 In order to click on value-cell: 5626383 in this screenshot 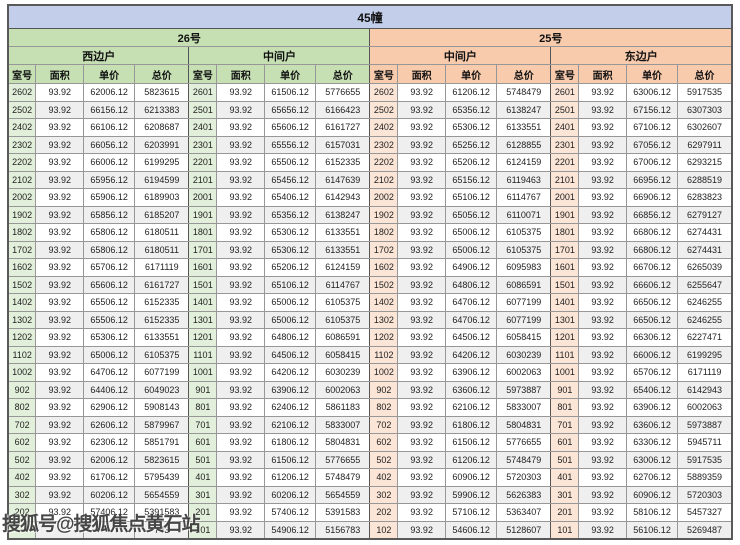, I will do `click(524, 494)`.